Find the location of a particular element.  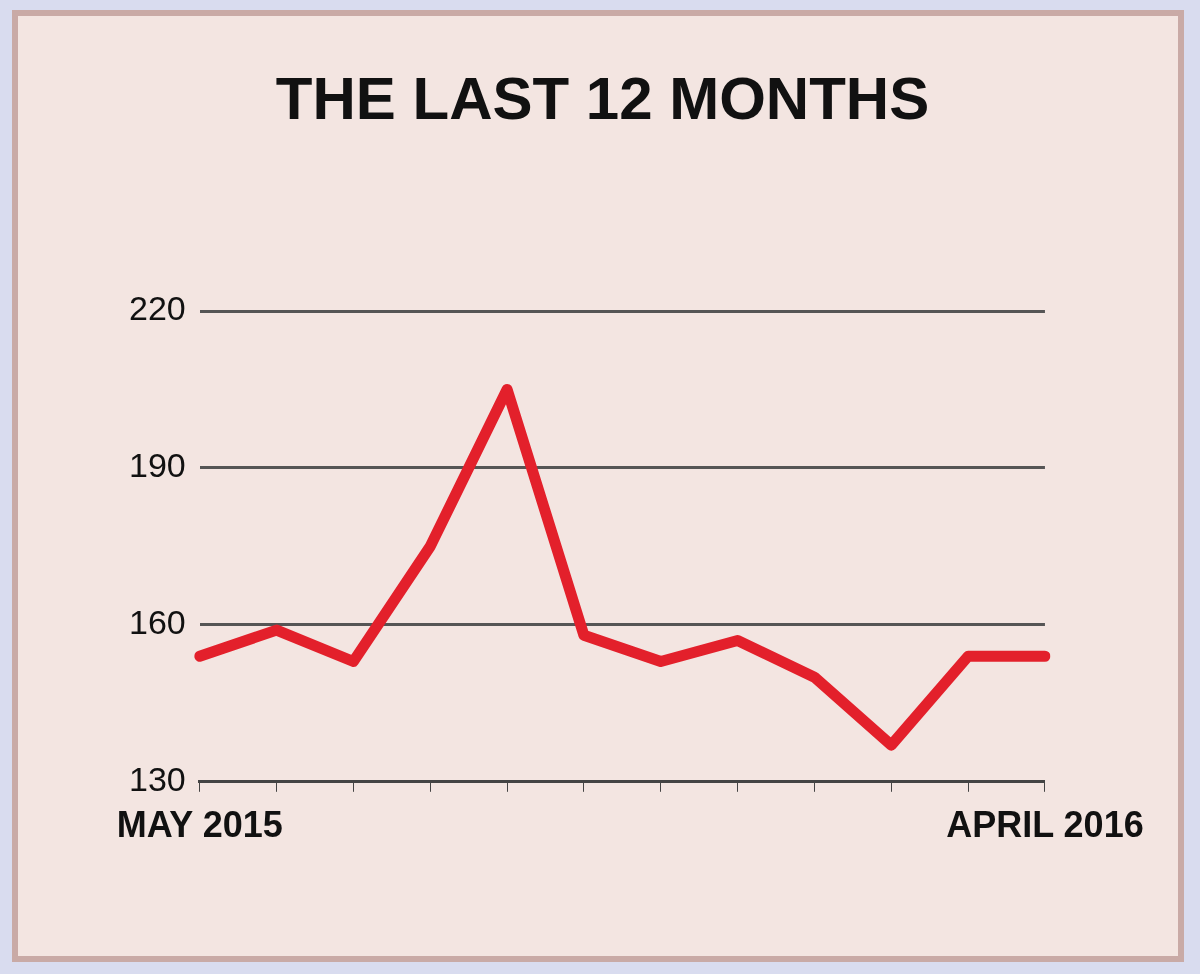

y-tick-label: 160 is located at coordinates (157, 622).